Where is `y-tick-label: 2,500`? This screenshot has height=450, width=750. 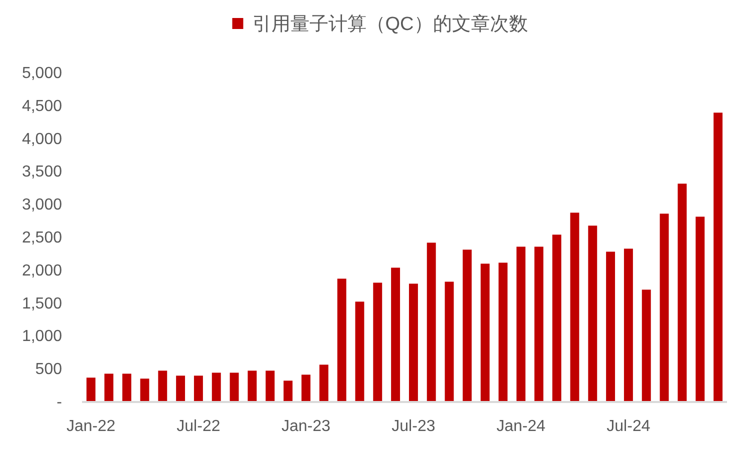 y-tick-label: 2,500 is located at coordinates (42, 238).